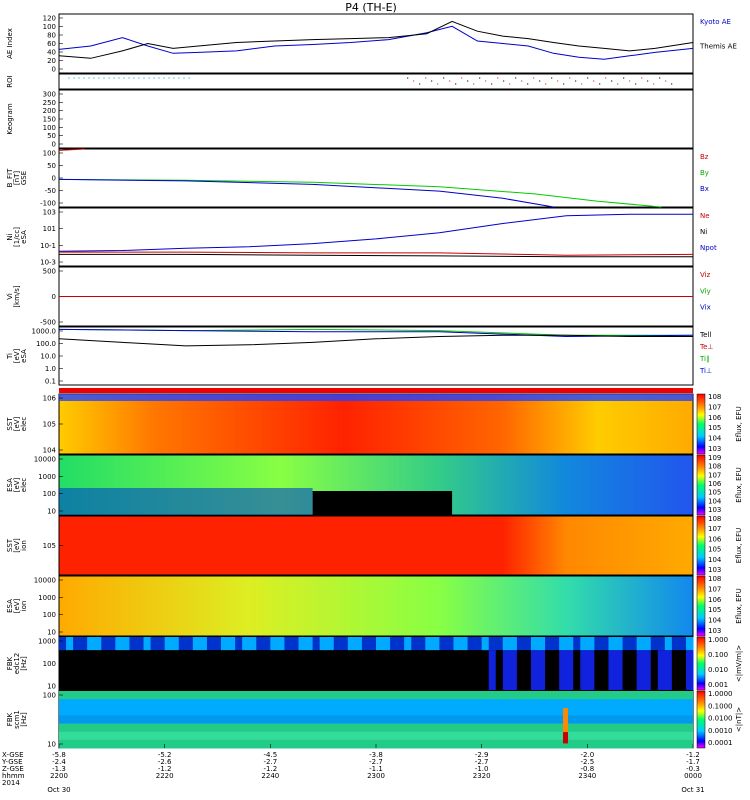 This screenshot has height=800, width=750. I want to click on y-axis-label: [Hz], so click(24, 663).